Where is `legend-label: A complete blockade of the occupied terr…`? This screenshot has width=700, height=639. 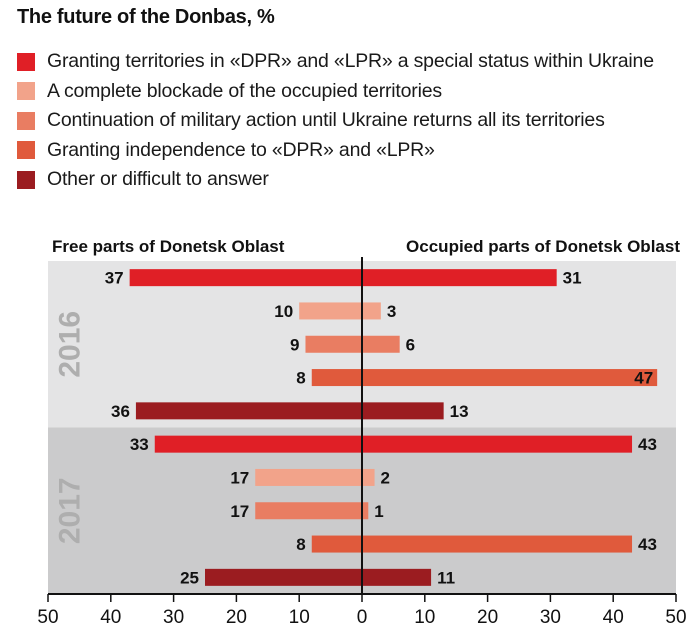 legend-label: A complete blockade of the occupied terr… is located at coordinates (244, 90).